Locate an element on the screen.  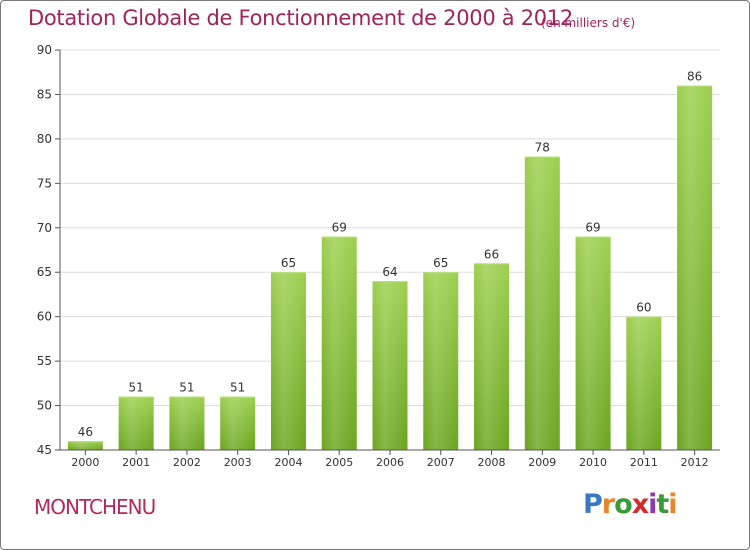
y-tick-label: 45 is located at coordinates (44, 450).